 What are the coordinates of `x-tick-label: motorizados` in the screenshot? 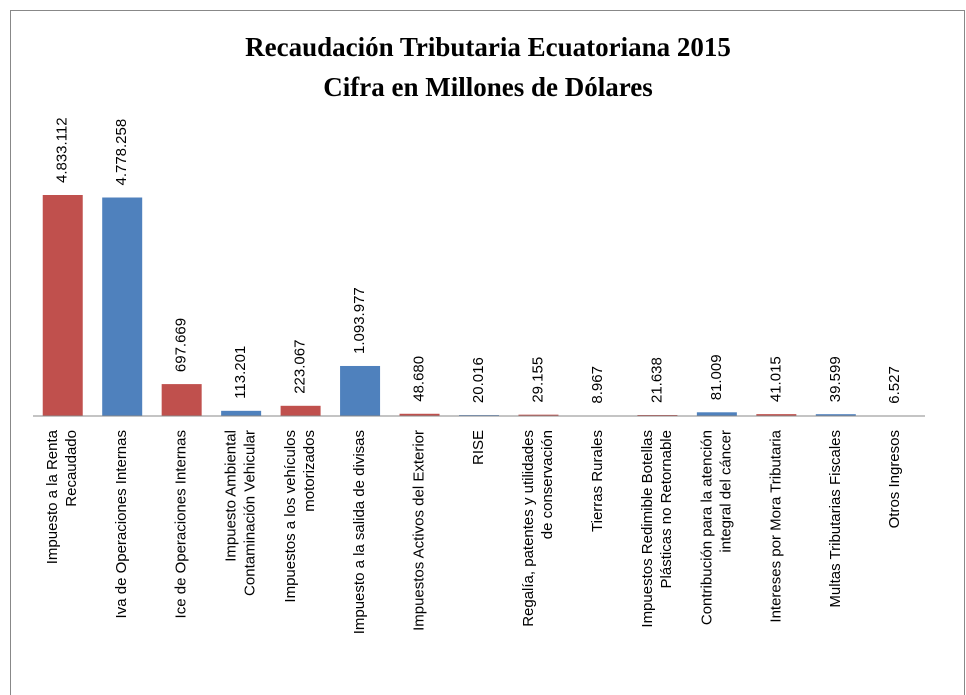 It's located at (309, 471).